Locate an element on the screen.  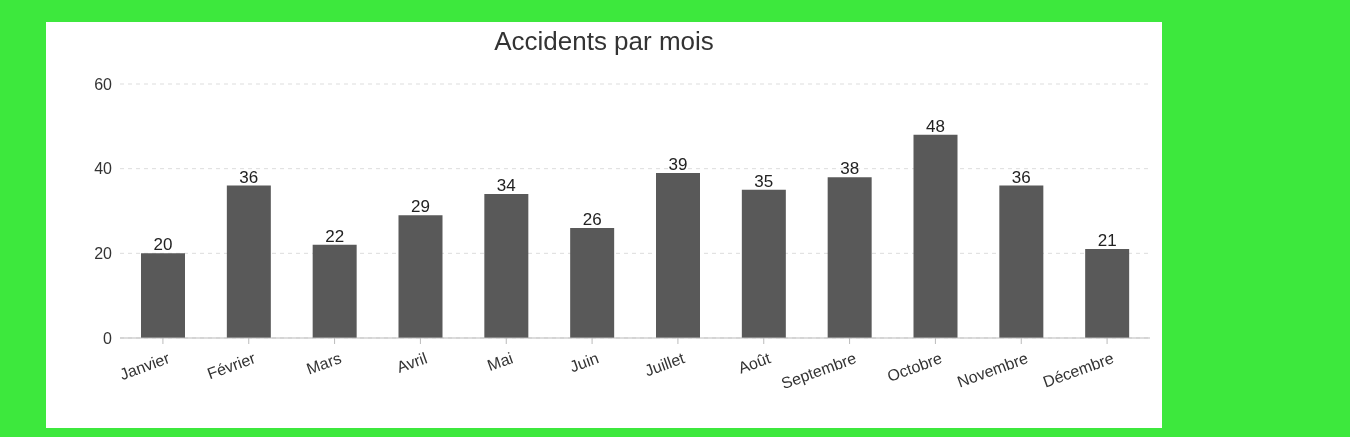
data-label: 29 is located at coordinates (420, 207).